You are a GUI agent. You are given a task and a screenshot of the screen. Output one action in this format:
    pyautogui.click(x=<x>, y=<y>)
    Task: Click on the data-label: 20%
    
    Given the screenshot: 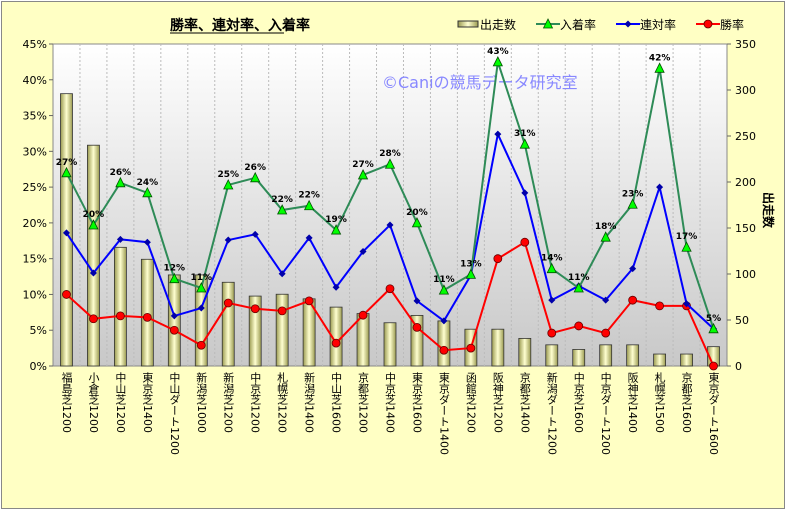 What is the action you would take?
    pyautogui.click(x=417, y=213)
    